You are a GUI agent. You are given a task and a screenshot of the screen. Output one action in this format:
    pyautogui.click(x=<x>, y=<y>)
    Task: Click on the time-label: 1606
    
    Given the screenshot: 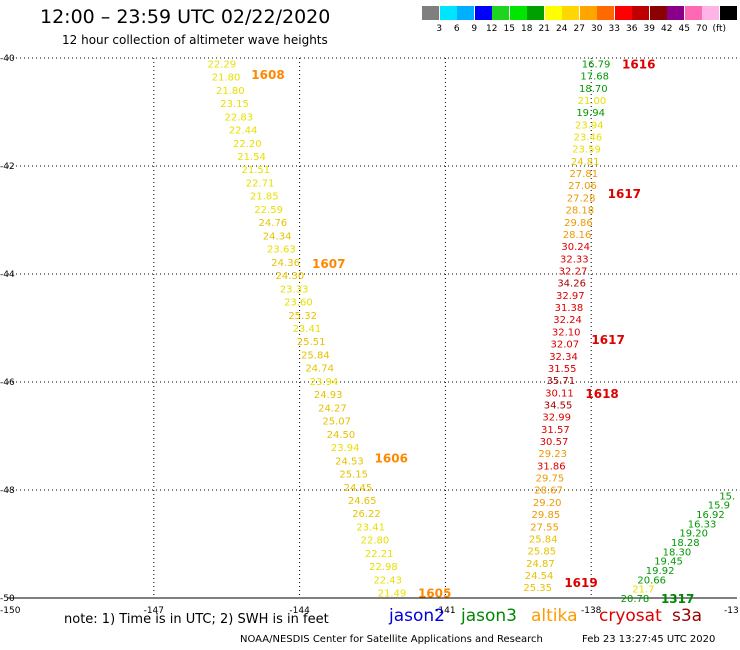 What is the action you would take?
    pyautogui.click(x=391, y=459)
    